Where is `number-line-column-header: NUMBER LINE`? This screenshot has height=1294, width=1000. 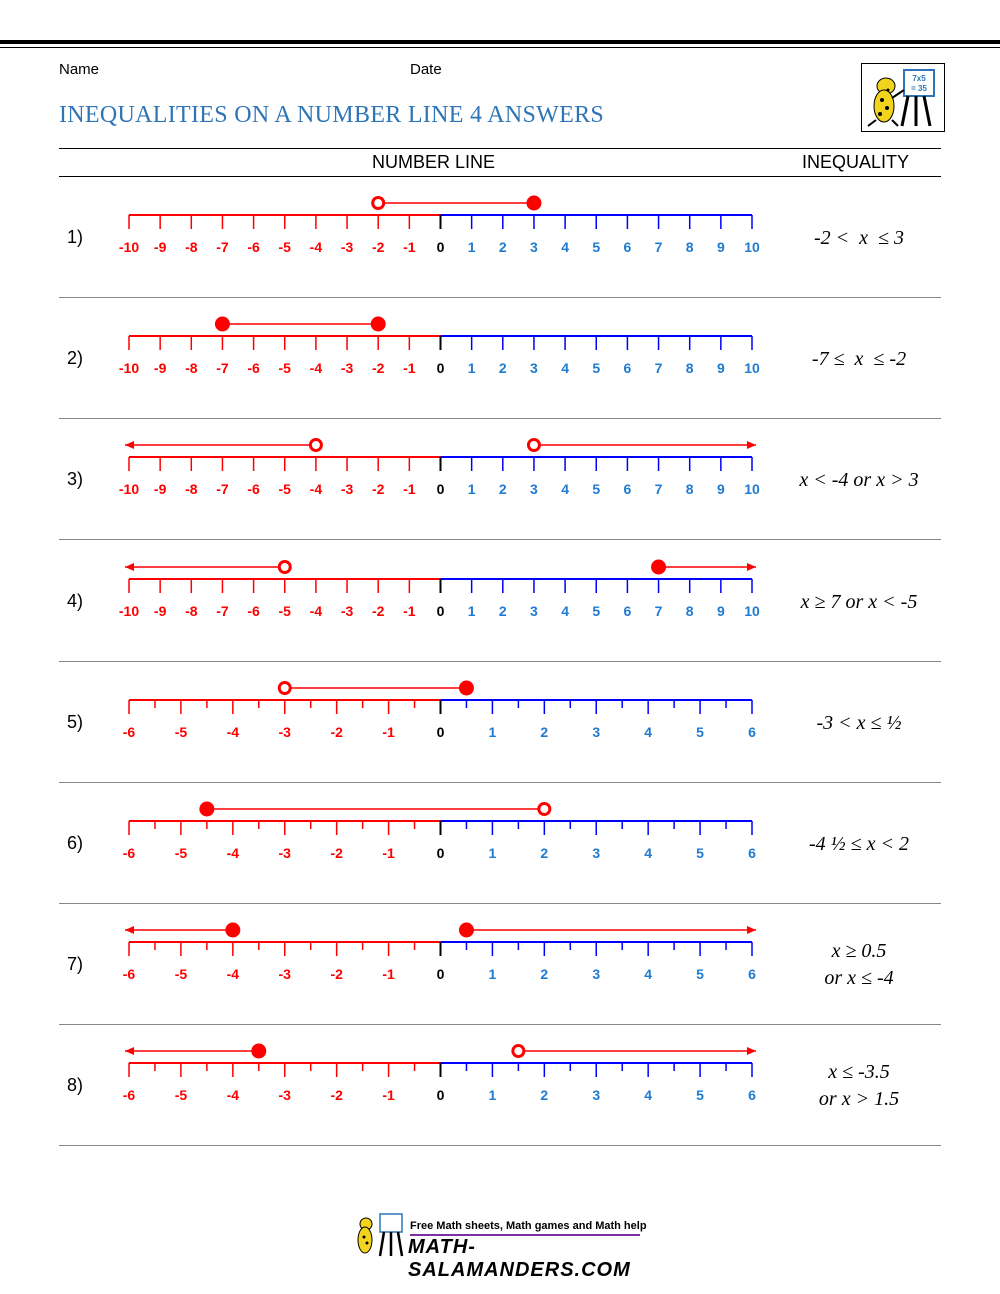
number-line-column-header: NUMBER LINE is located at coordinates (434, 162).